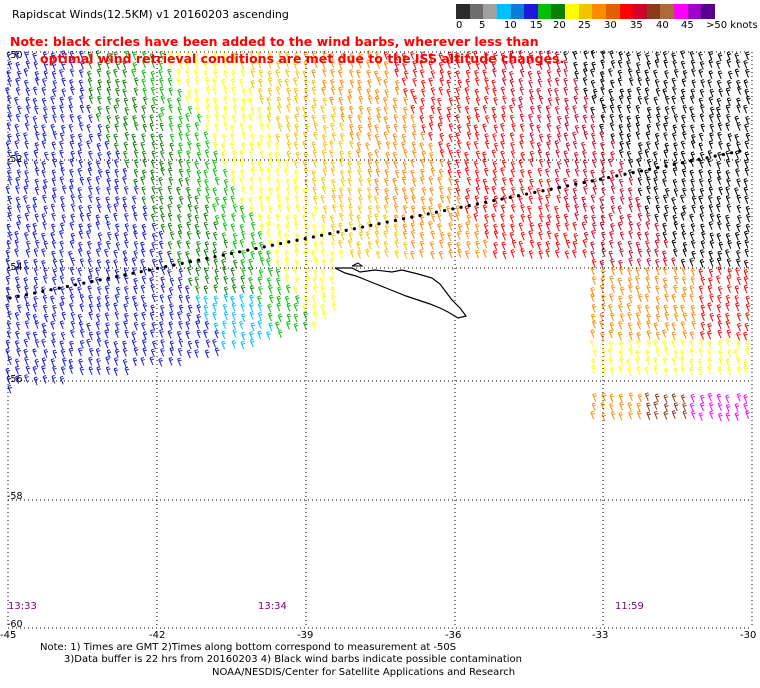 The width and height of the screenshot is (760, 688). Describe the element at coordinates (305, 635) in the screenshot. I see `lon-label-39: -39` at that location.